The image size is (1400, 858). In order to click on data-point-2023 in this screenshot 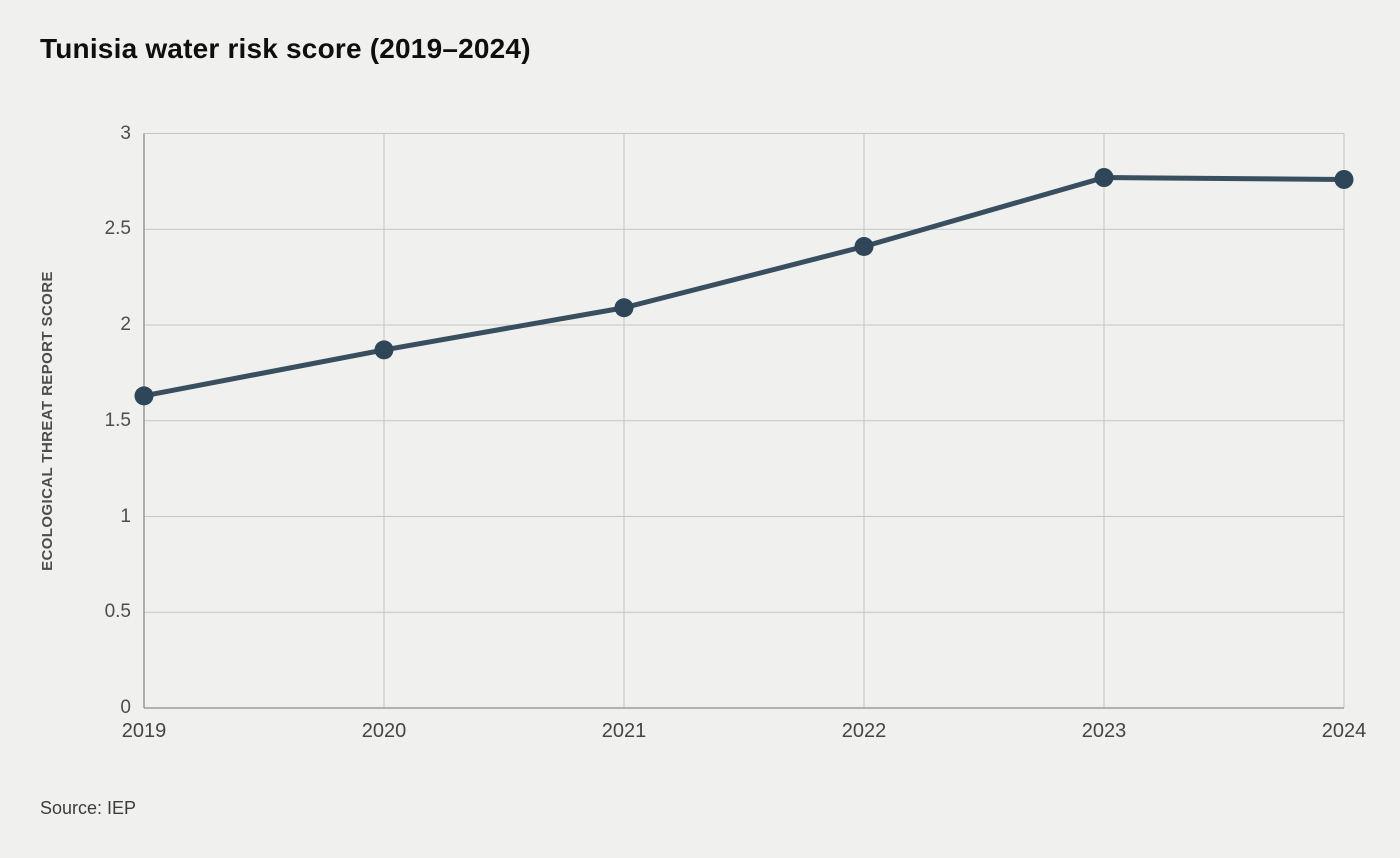, I will do `click(1104, 178)`.